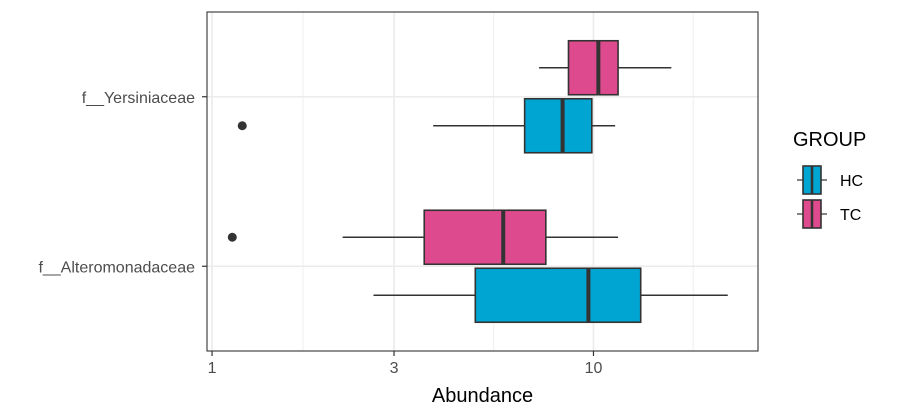 Image resolution: width=901 pixels, height=419 pixels. I want to click on x-tick-label: 1, so click(212, 368).